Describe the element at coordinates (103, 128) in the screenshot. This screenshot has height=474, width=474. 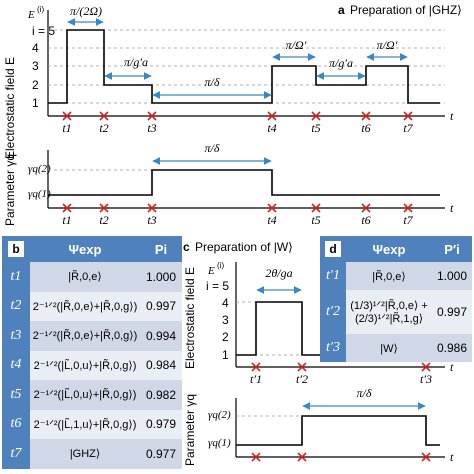
I see `panel-a-time-label: t2` at that location.